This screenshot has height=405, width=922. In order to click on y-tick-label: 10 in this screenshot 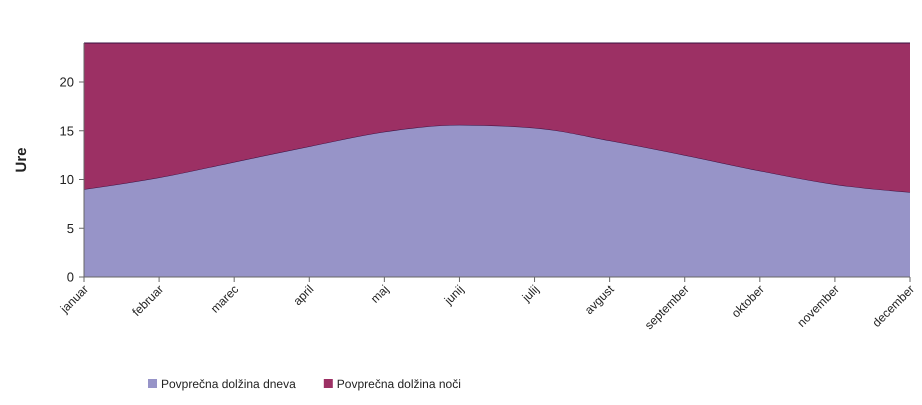, I will do `click(67, 180)`.